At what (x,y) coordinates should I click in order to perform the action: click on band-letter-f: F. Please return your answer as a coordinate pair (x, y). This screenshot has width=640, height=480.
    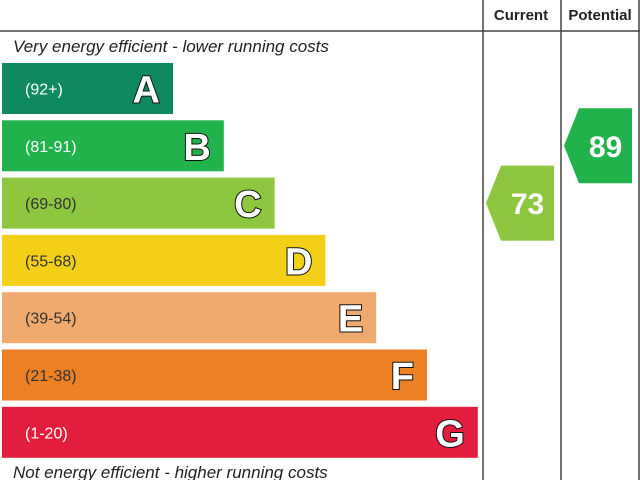
    Looking at the image, I should click on (402, 377).